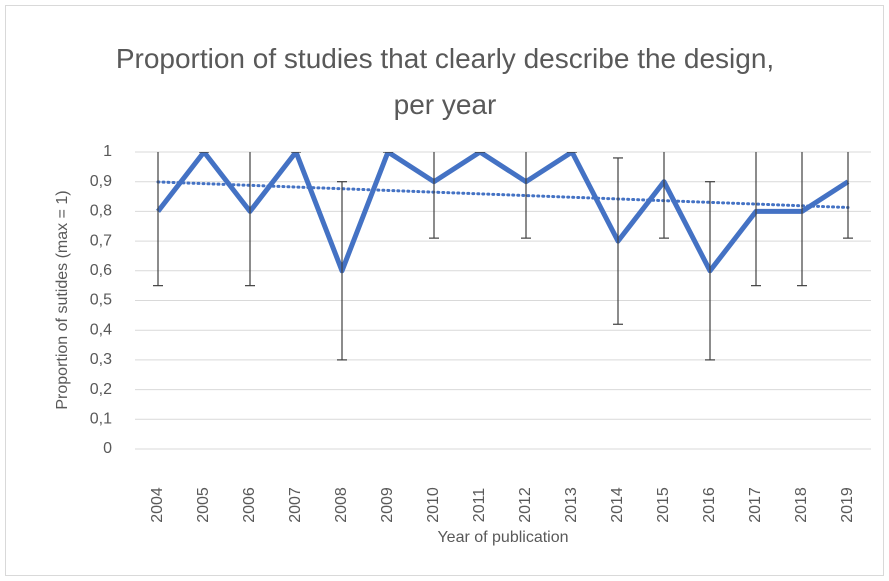 The image size is (889, 581). What do you see at coordinates (62, 299) in the screenshot?
I see `y-axis-label: Proportion of sutides (max = 1)` at bounding box center [62, 299].